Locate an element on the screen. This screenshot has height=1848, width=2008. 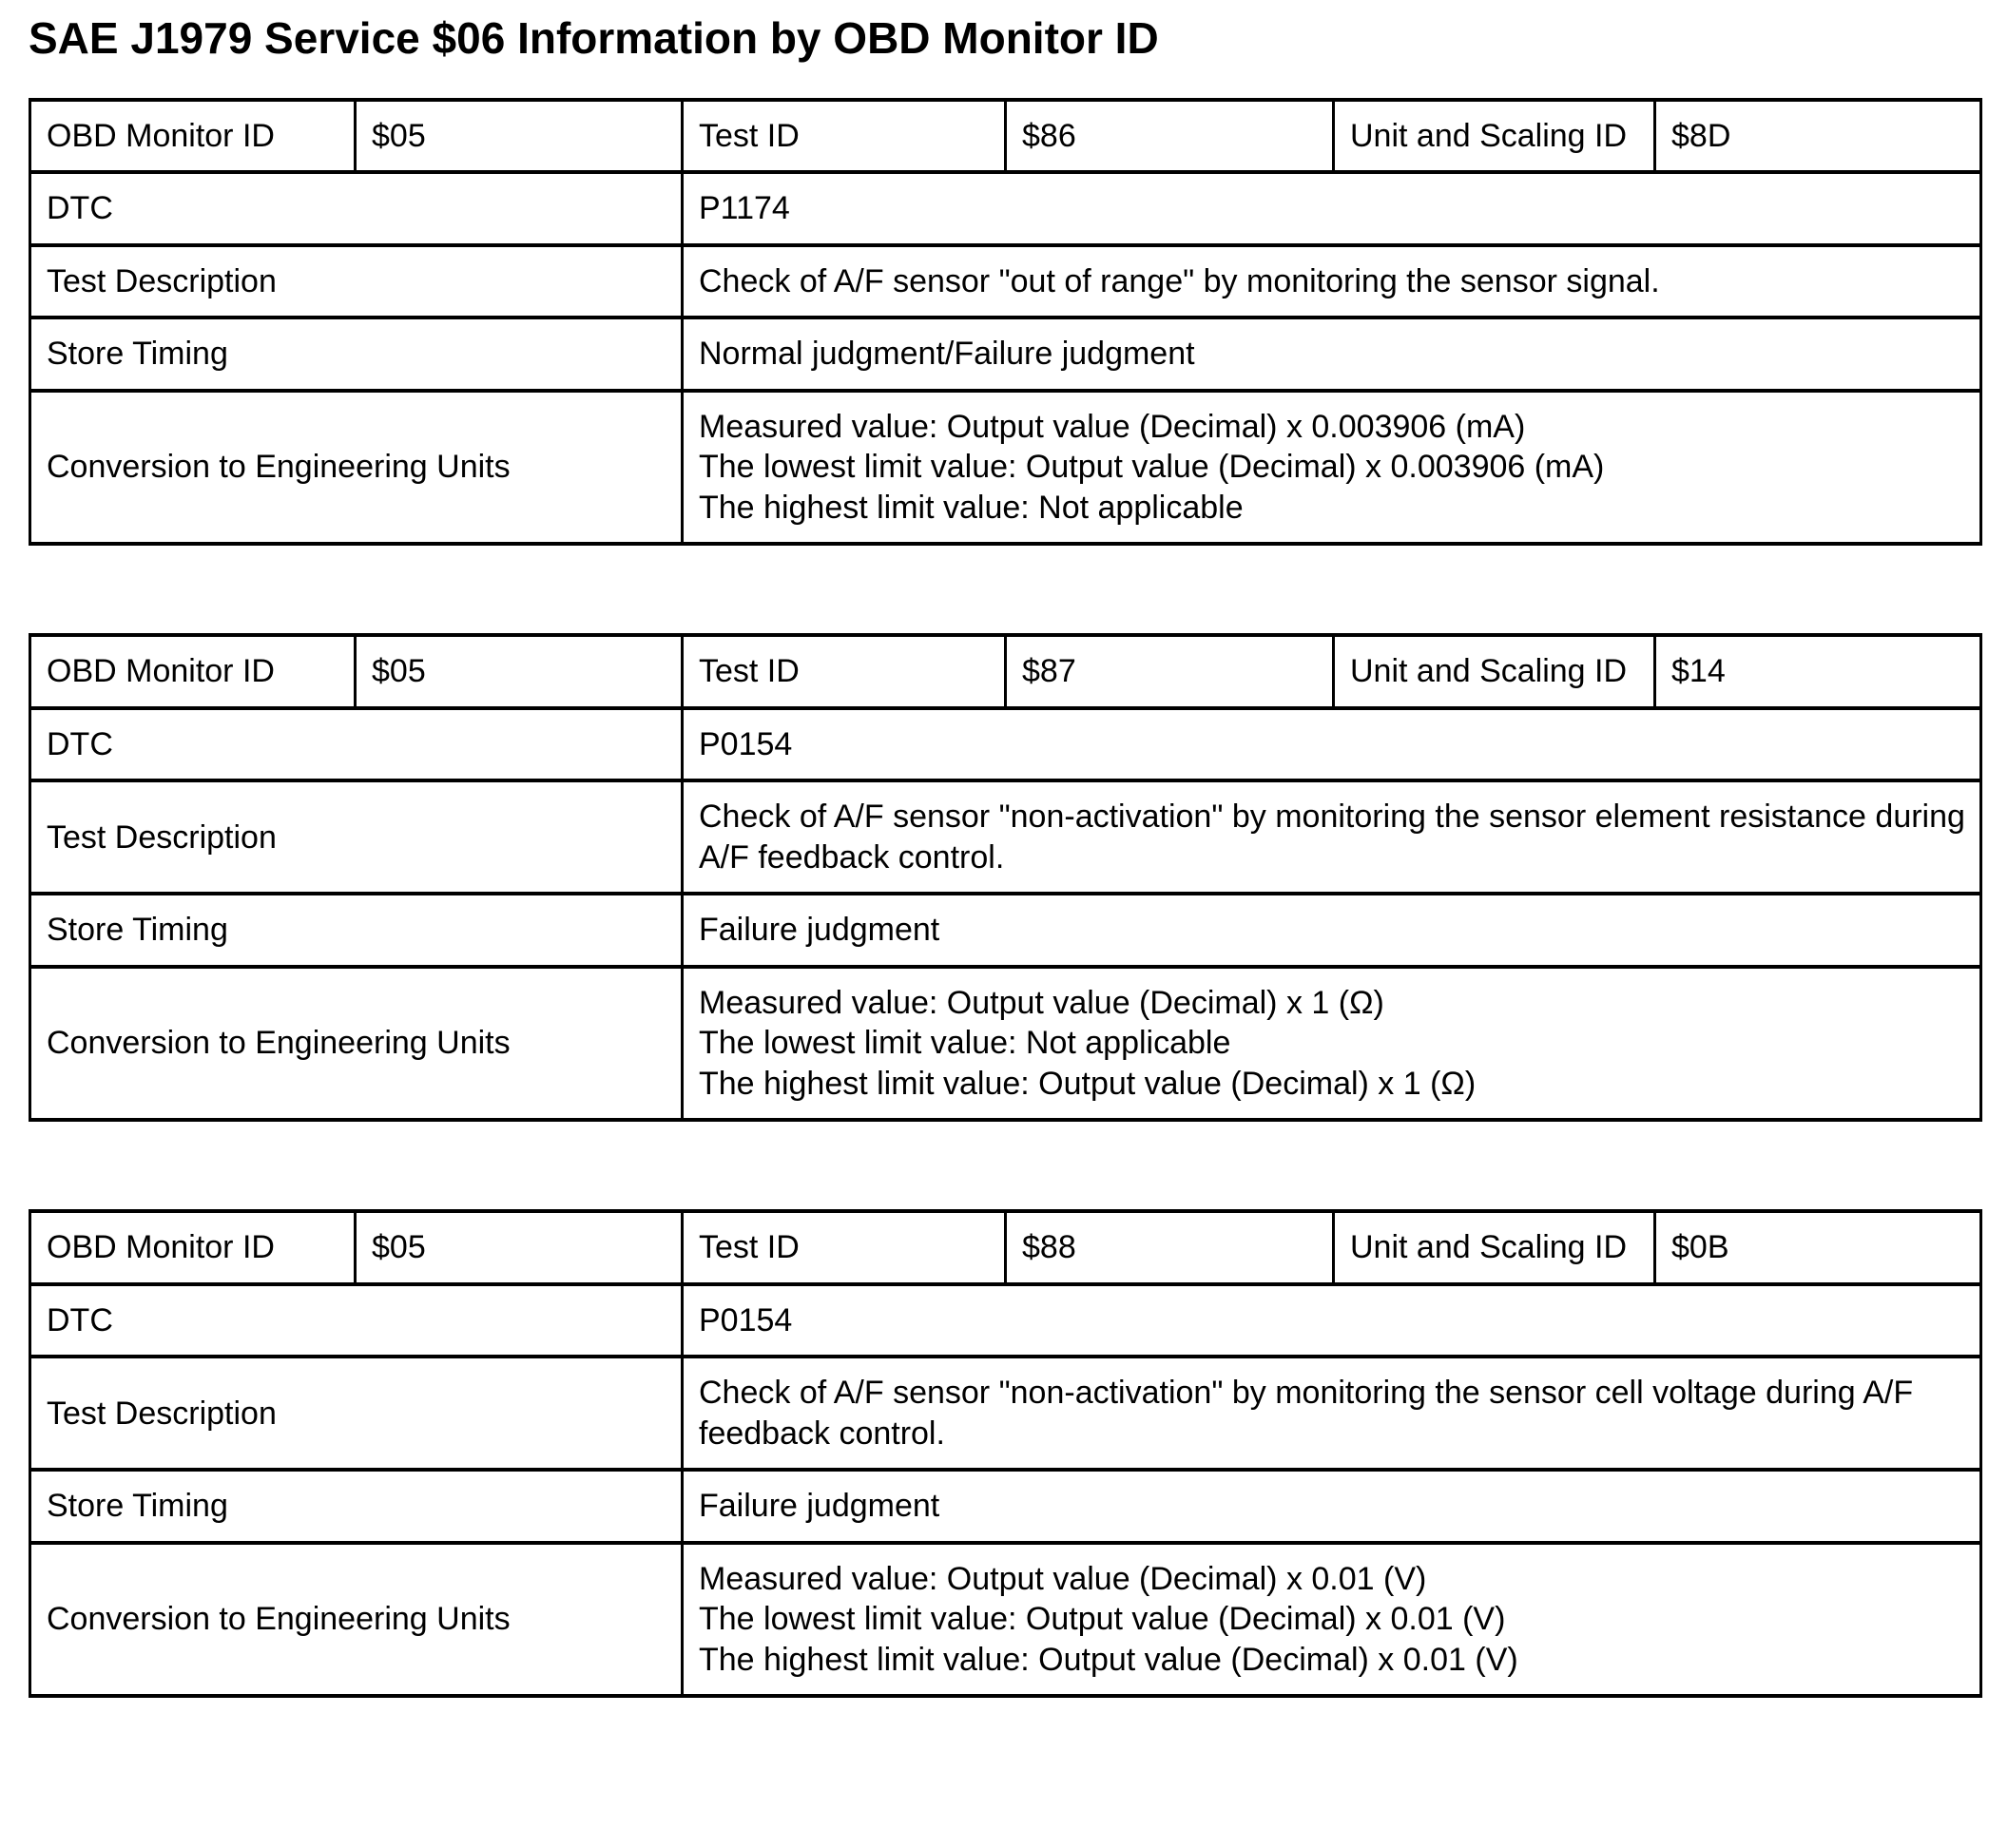
table-row: DTC P1174 is located at coordinates (1005, 208).